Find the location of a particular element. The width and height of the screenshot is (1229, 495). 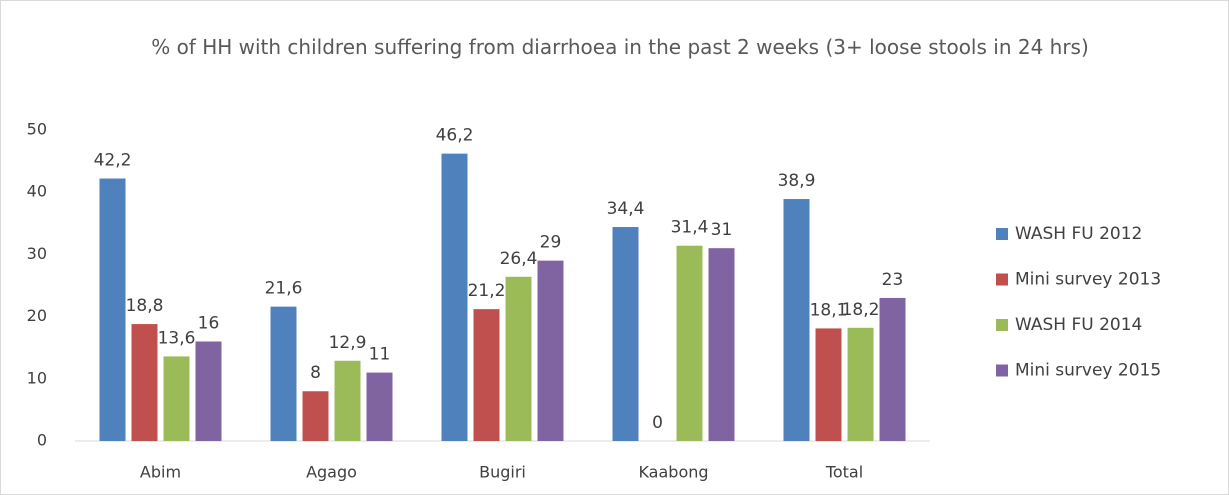

data-label: 21,6 is located at coordinates (284, 289).